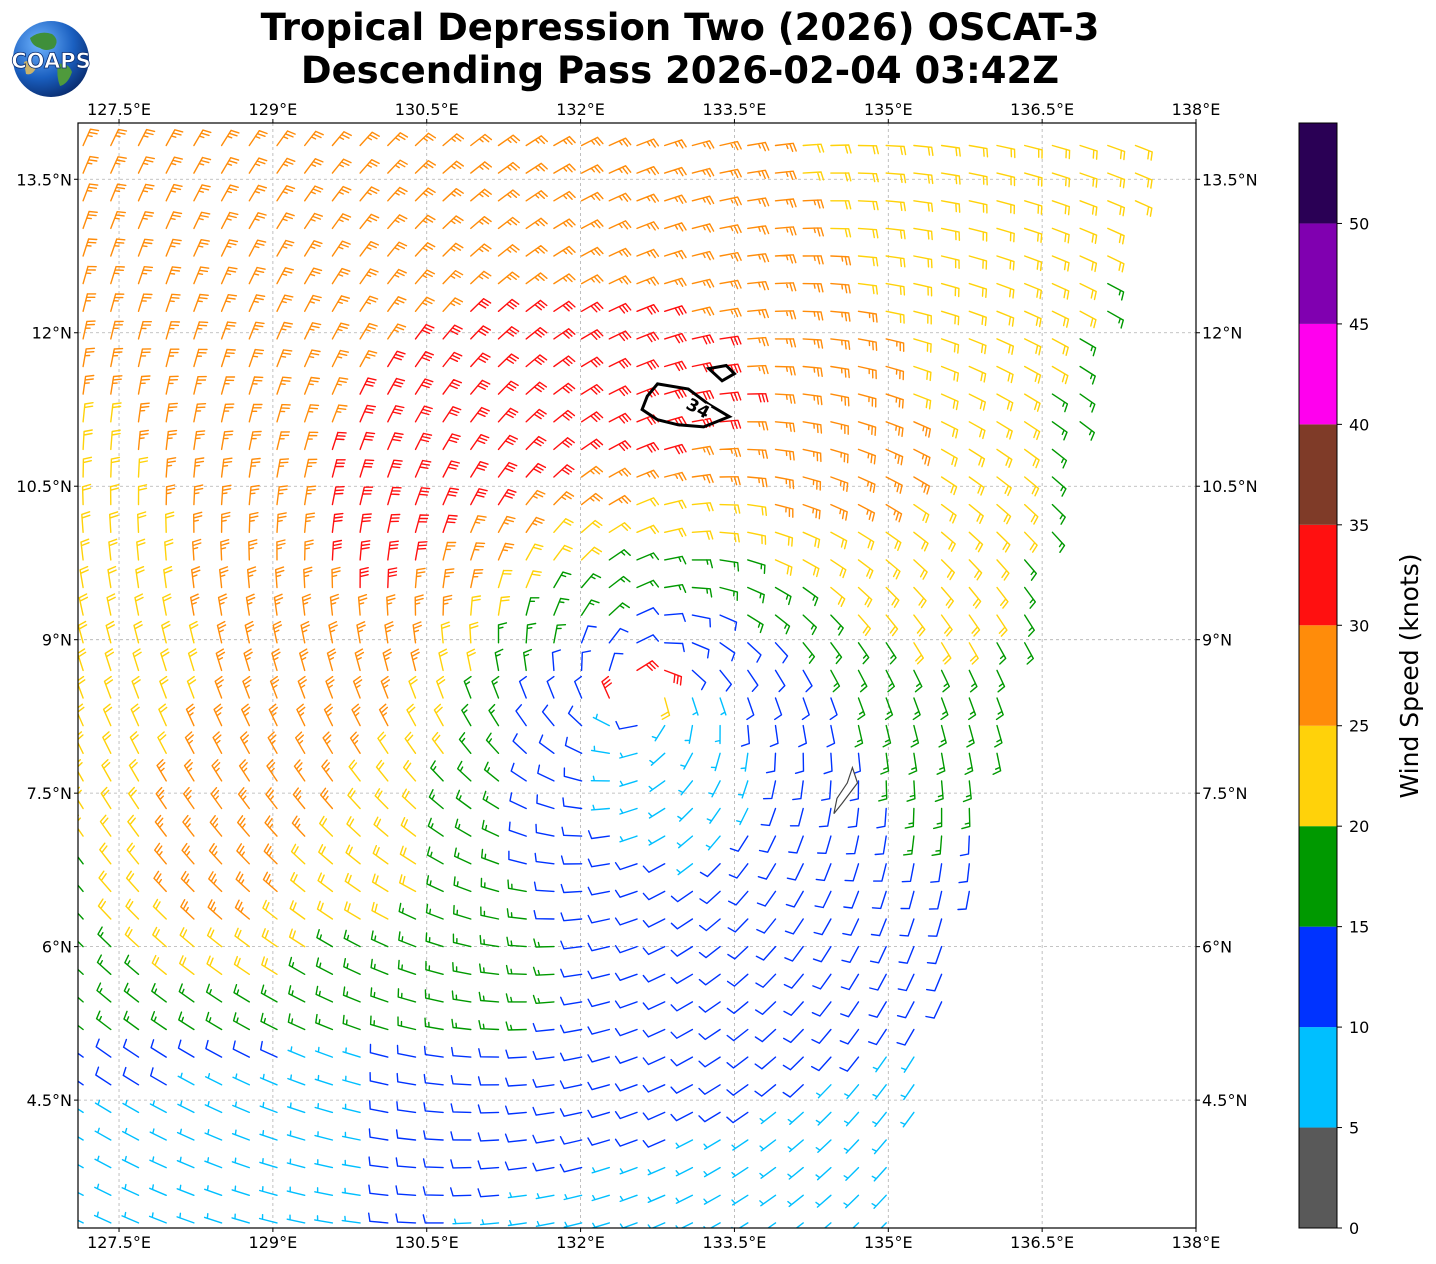 Image resolution: width=1436 pixels, height=1264 pixels. I want to click on lon-tick-label-bottom: 136.5°E, so click(1042, 1242).